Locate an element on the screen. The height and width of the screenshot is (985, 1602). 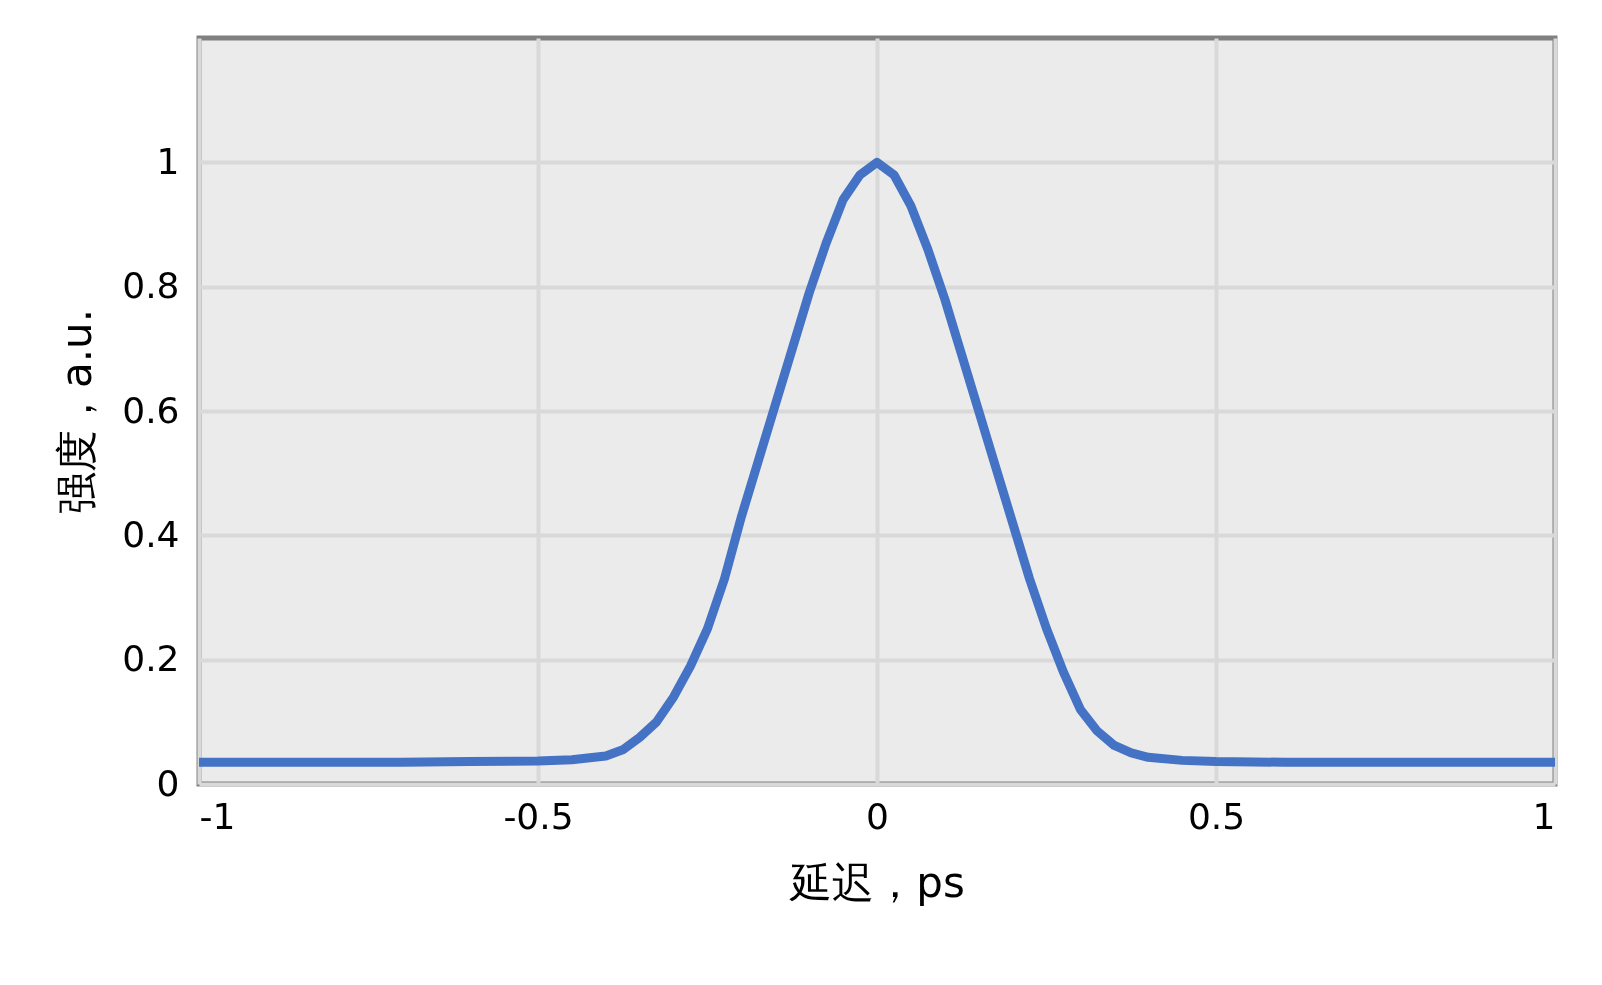
y-tick-label: 0.4 is located at coordinates (151, 534).